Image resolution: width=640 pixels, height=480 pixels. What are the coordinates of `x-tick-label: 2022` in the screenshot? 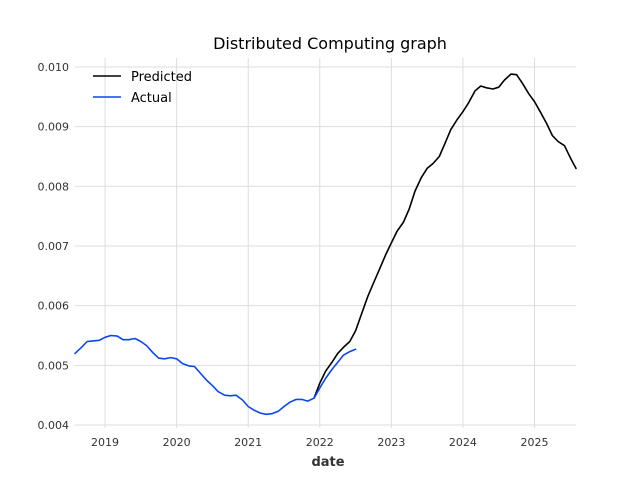 It's located at (320, 442).